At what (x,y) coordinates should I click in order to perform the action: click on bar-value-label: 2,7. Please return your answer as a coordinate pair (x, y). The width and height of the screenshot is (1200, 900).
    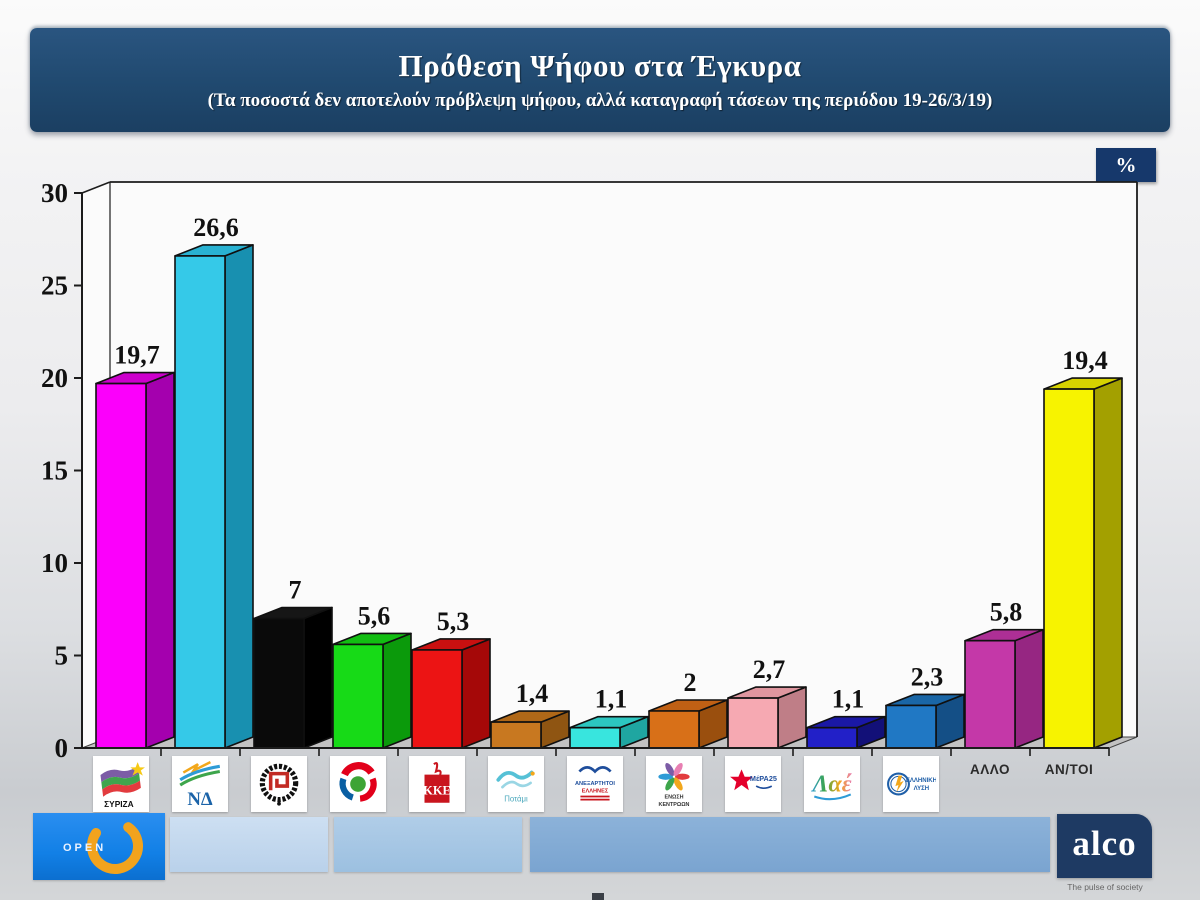
    Looking at the image, I should click on (769, 669).